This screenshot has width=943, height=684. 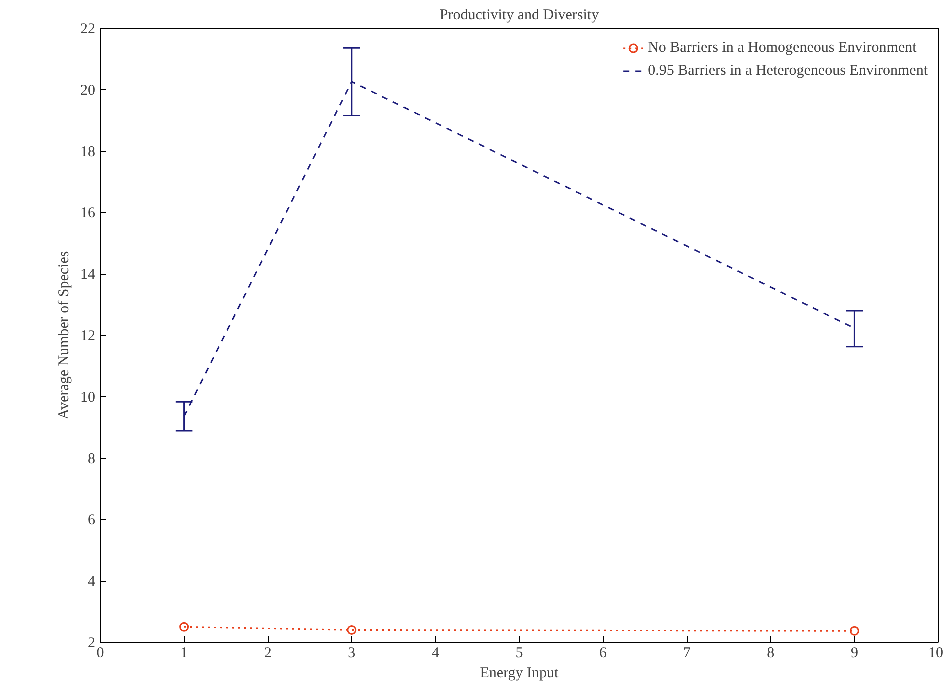 What do you see at coordinates (268, 654) in the screenshot?
I see `x-tick-label: 2` at bounding box center [268, 654].